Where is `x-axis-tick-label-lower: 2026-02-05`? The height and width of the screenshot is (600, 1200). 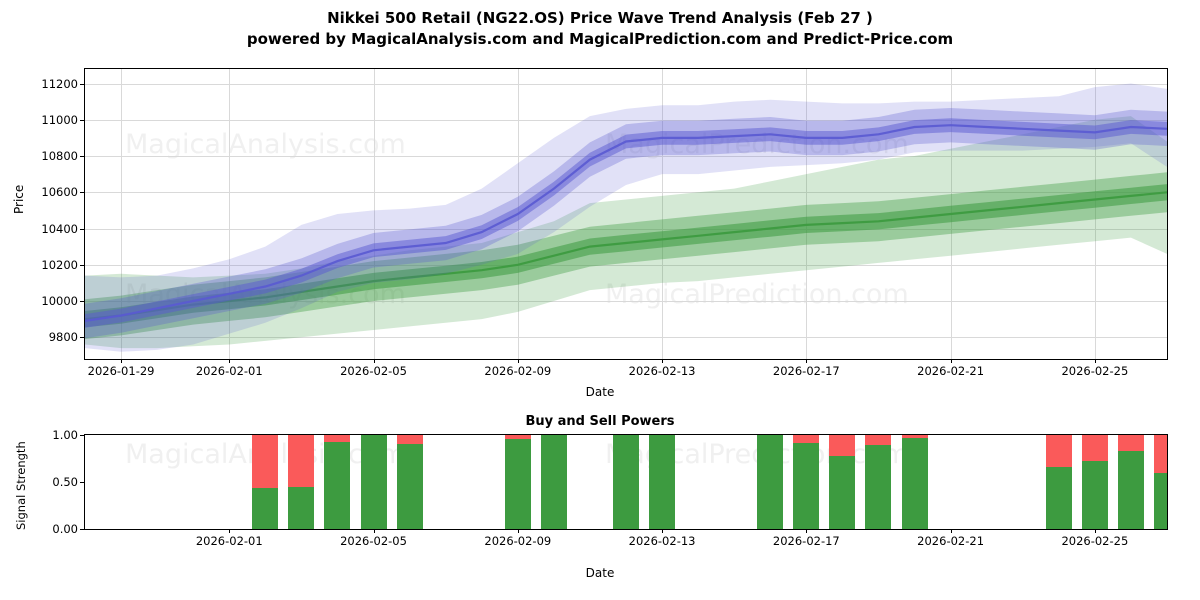 x-axis-tick-label-lower: 2026-02-05 is located at coordinates (373, 541).